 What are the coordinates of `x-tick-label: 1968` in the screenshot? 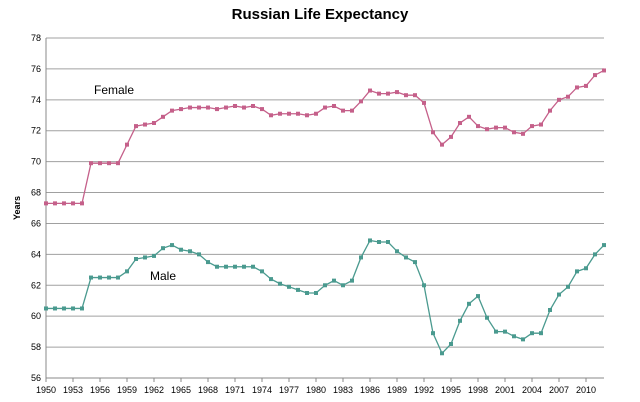 It's located at (208, 390).